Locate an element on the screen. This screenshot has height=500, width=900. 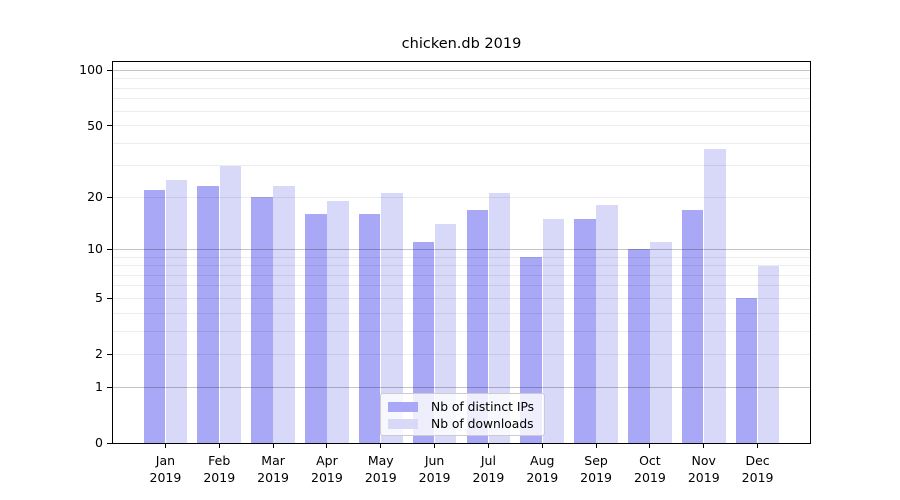
x-tick-label: Jul 2019 is located at coordinates (488, 469).